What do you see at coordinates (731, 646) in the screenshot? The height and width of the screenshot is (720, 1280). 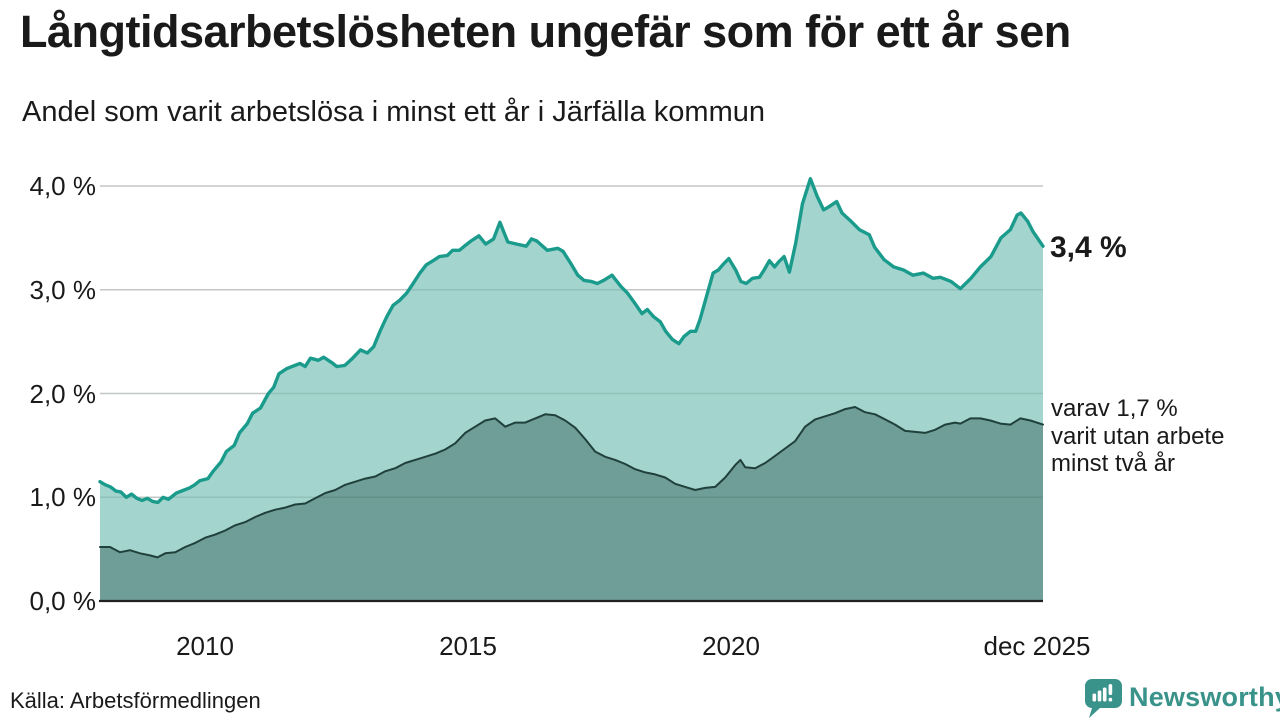 I see `x-tick-label: 2020` at bounding box center [731, 646].